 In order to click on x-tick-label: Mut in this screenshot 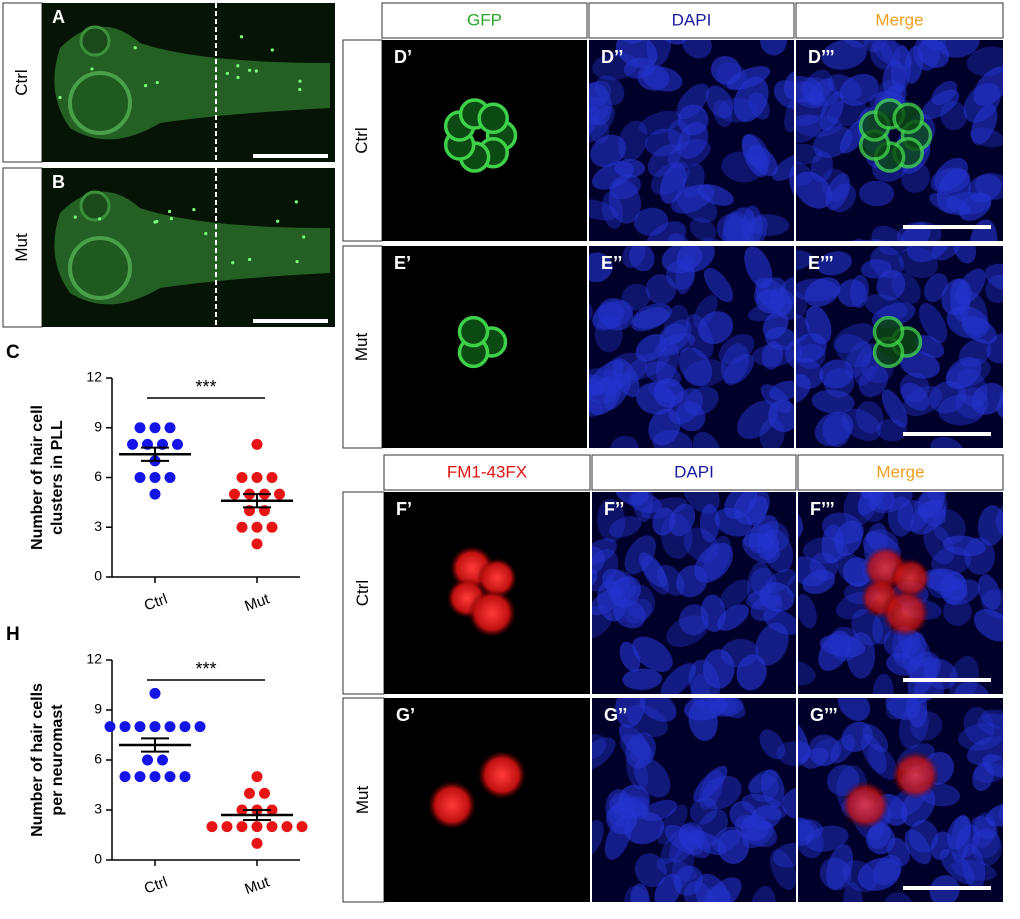, I will do `click(257, 885)`.